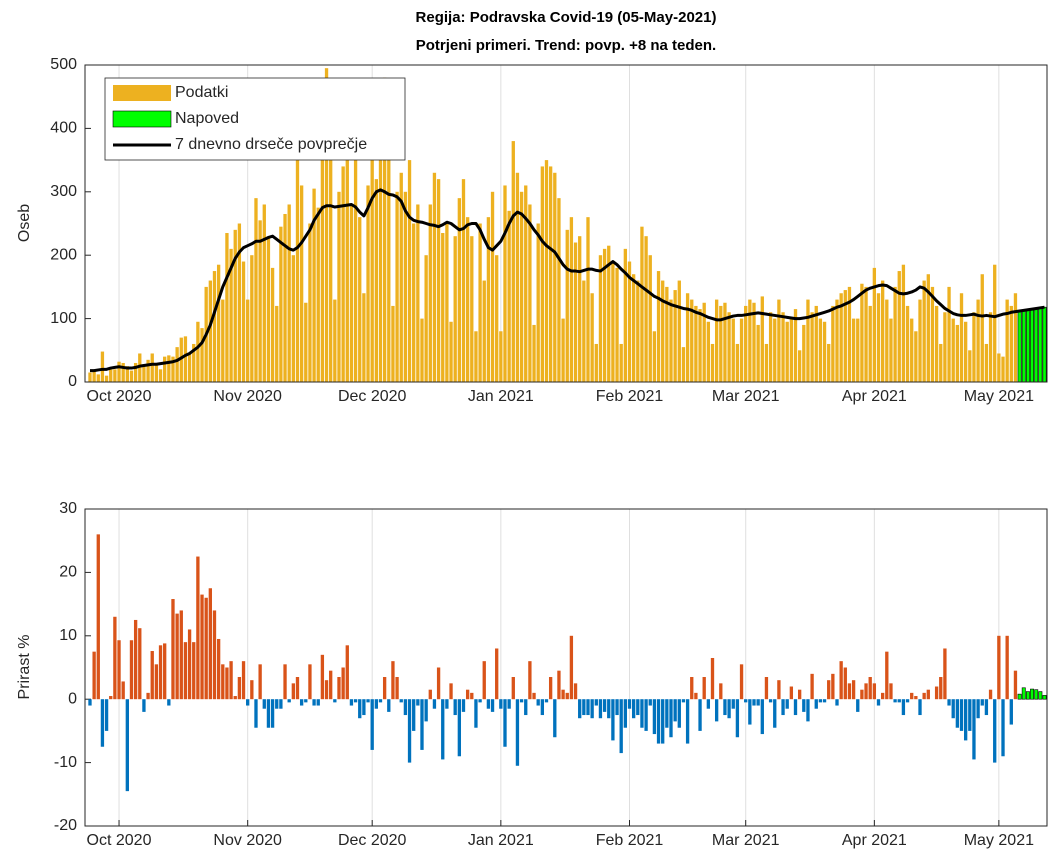 The height and width of the screenshot is (859, 1049). Describe the element at coordinates (501, 840) in the screenshot. I see `x-tick-label: Jan 2021` at that location.